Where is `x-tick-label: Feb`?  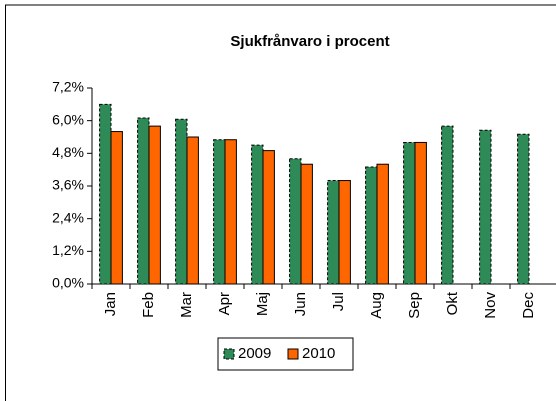 x-tick-label: Feb is located at coordinates (148, 305).